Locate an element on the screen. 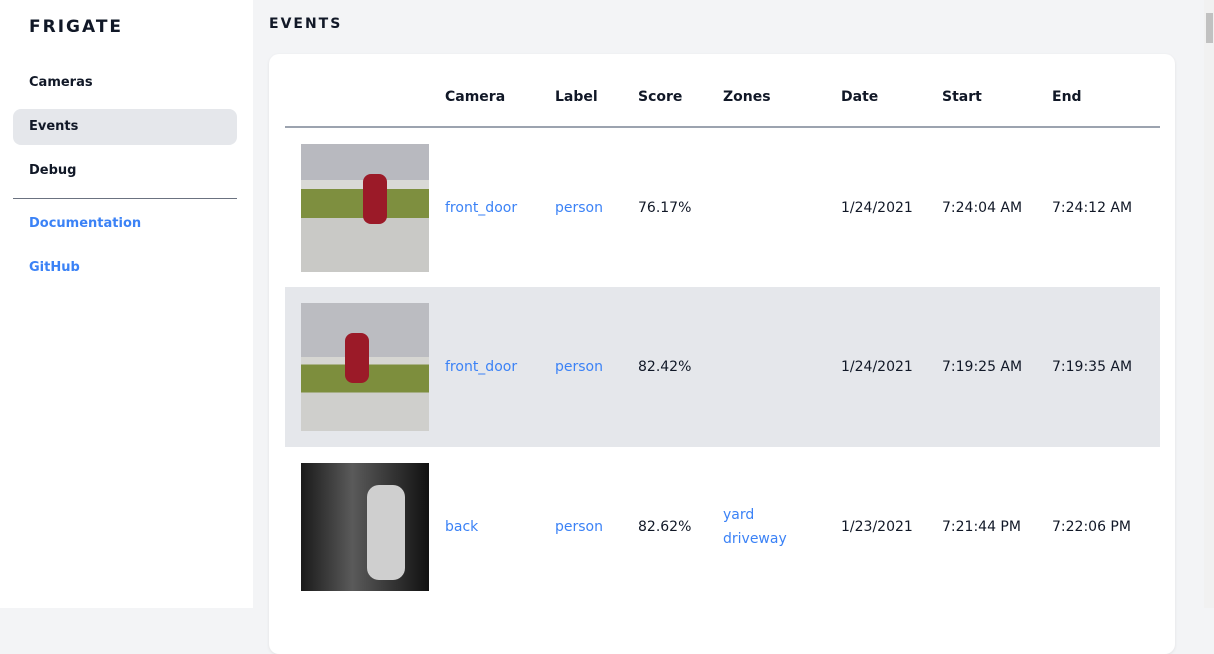 The image size is (1214, 654). documentation-link: Documentation is located at coordinates (85, 223).